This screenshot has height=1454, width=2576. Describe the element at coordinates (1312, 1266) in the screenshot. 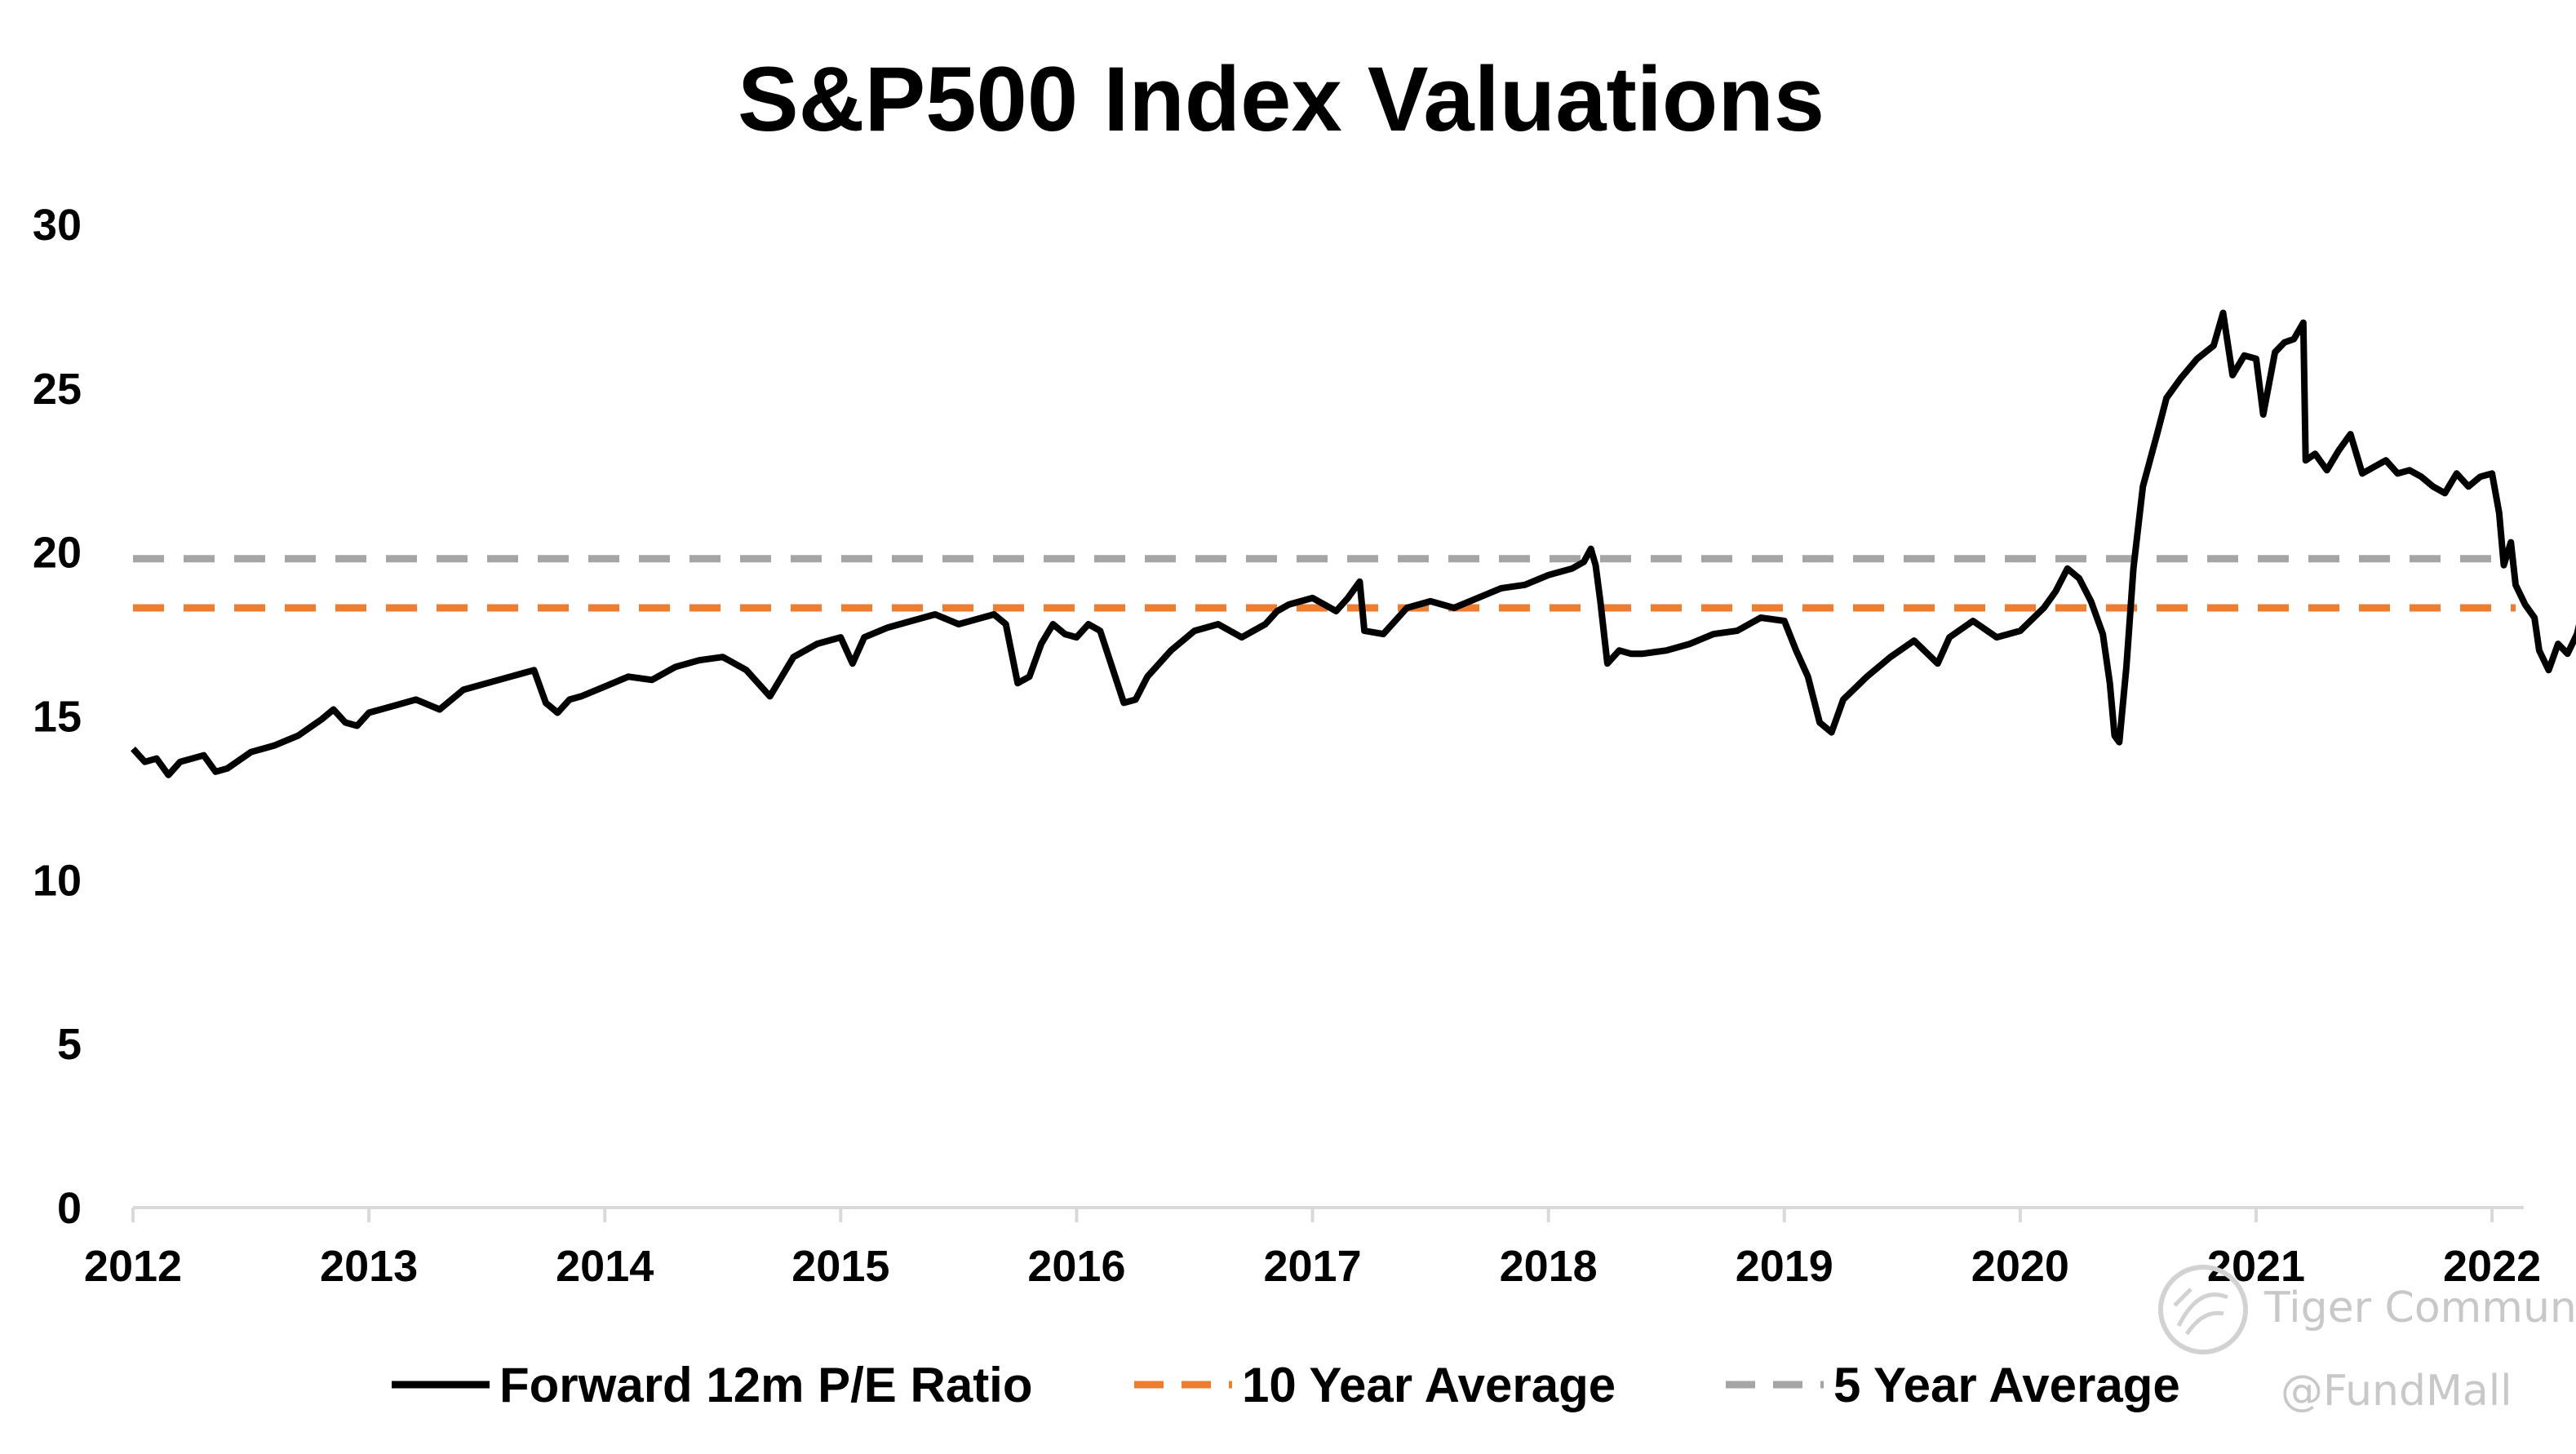

I see `x-tick-label: 2017` at that location.